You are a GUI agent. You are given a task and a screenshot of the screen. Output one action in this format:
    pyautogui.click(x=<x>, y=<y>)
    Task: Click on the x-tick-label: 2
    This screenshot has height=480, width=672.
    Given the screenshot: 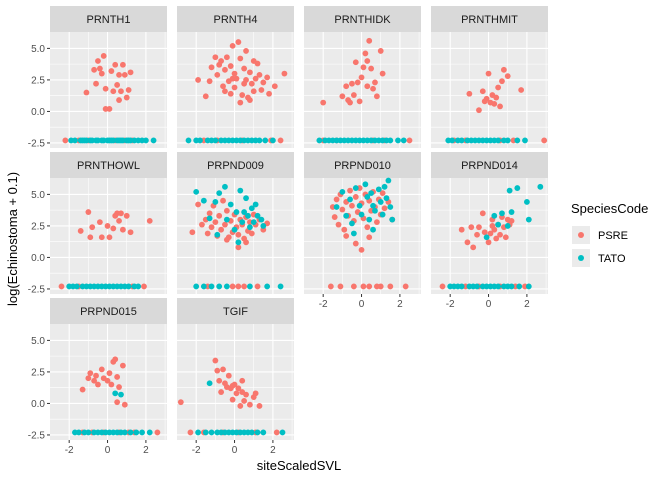 What is the action you would take?
    pyautogui.click(x=273, y=450)
    